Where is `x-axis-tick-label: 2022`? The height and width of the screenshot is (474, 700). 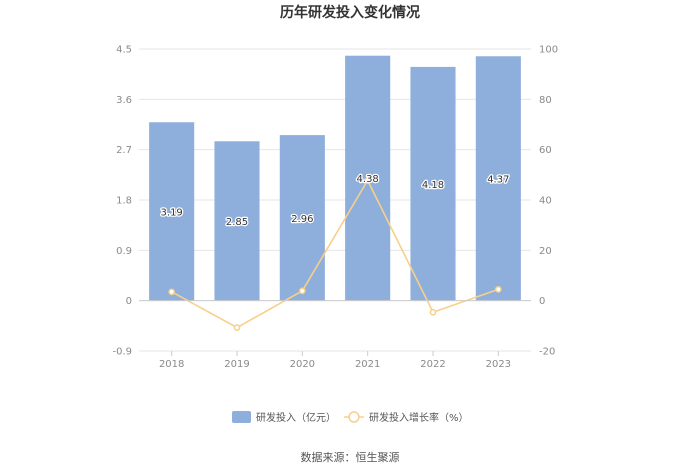
x-axis-tick-label: 2022 is located at coordinates (432, 364).